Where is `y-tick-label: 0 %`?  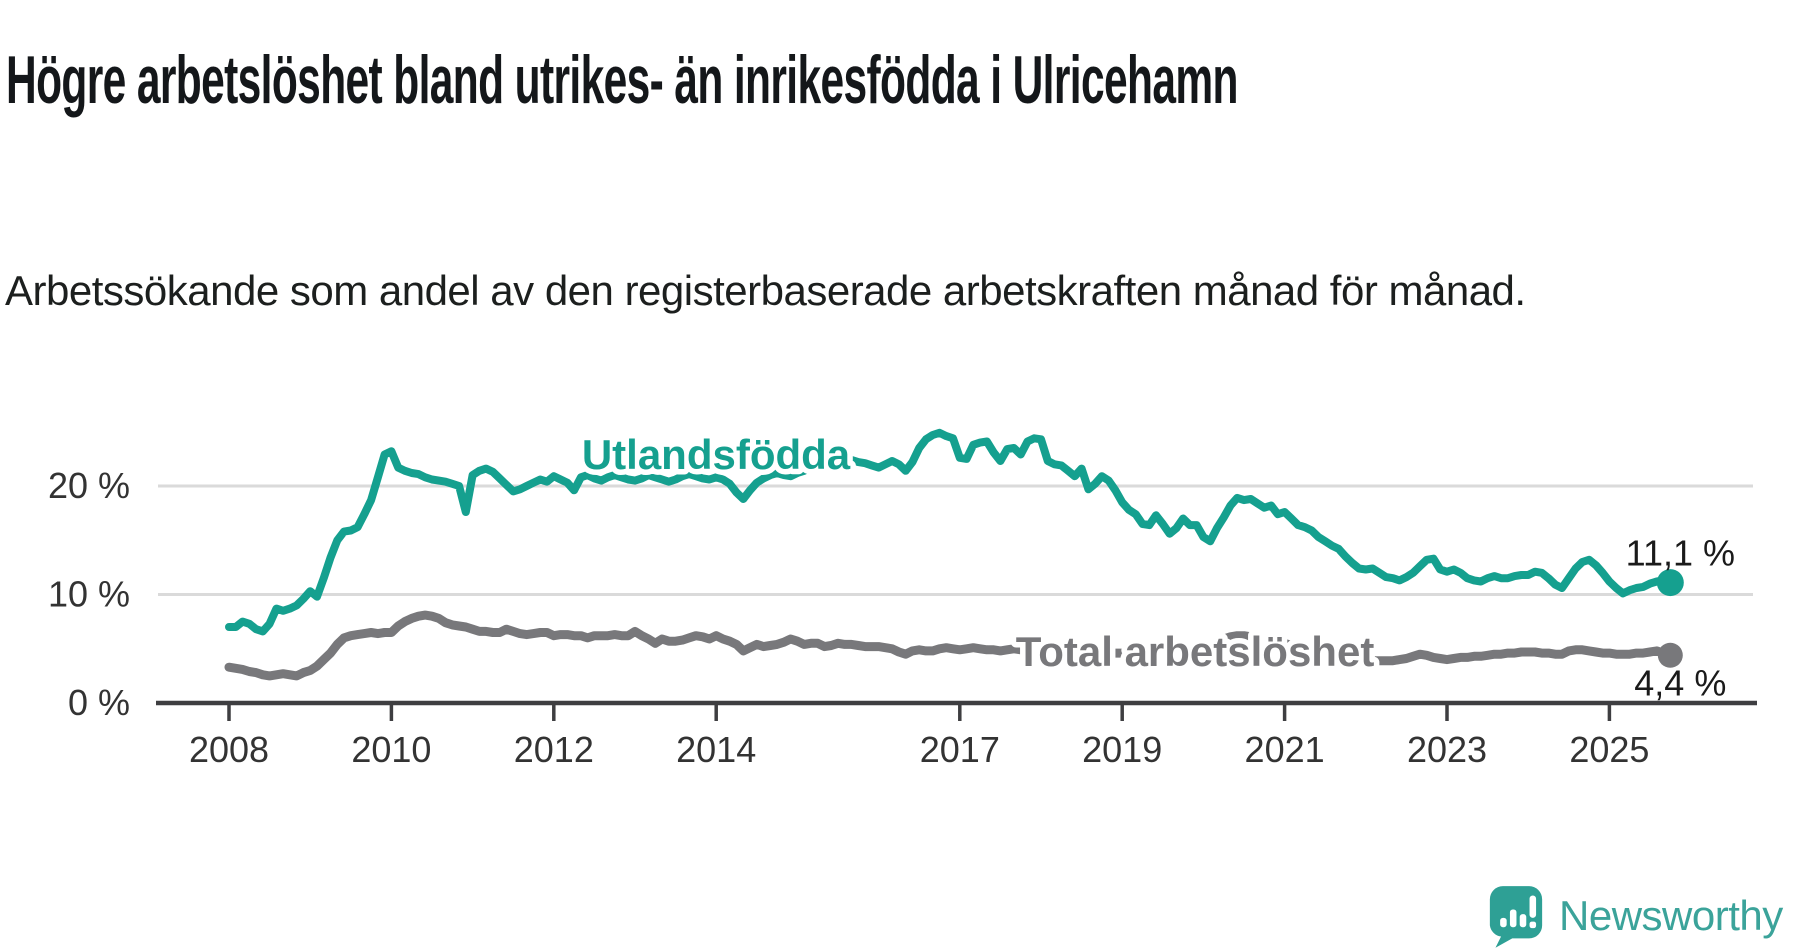 y-tick-label: 0 % is located at coordinates (99, 702).